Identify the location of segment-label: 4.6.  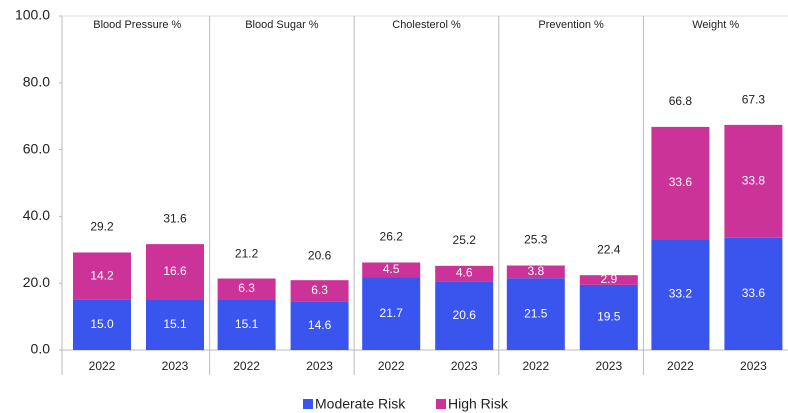
(464, 273).